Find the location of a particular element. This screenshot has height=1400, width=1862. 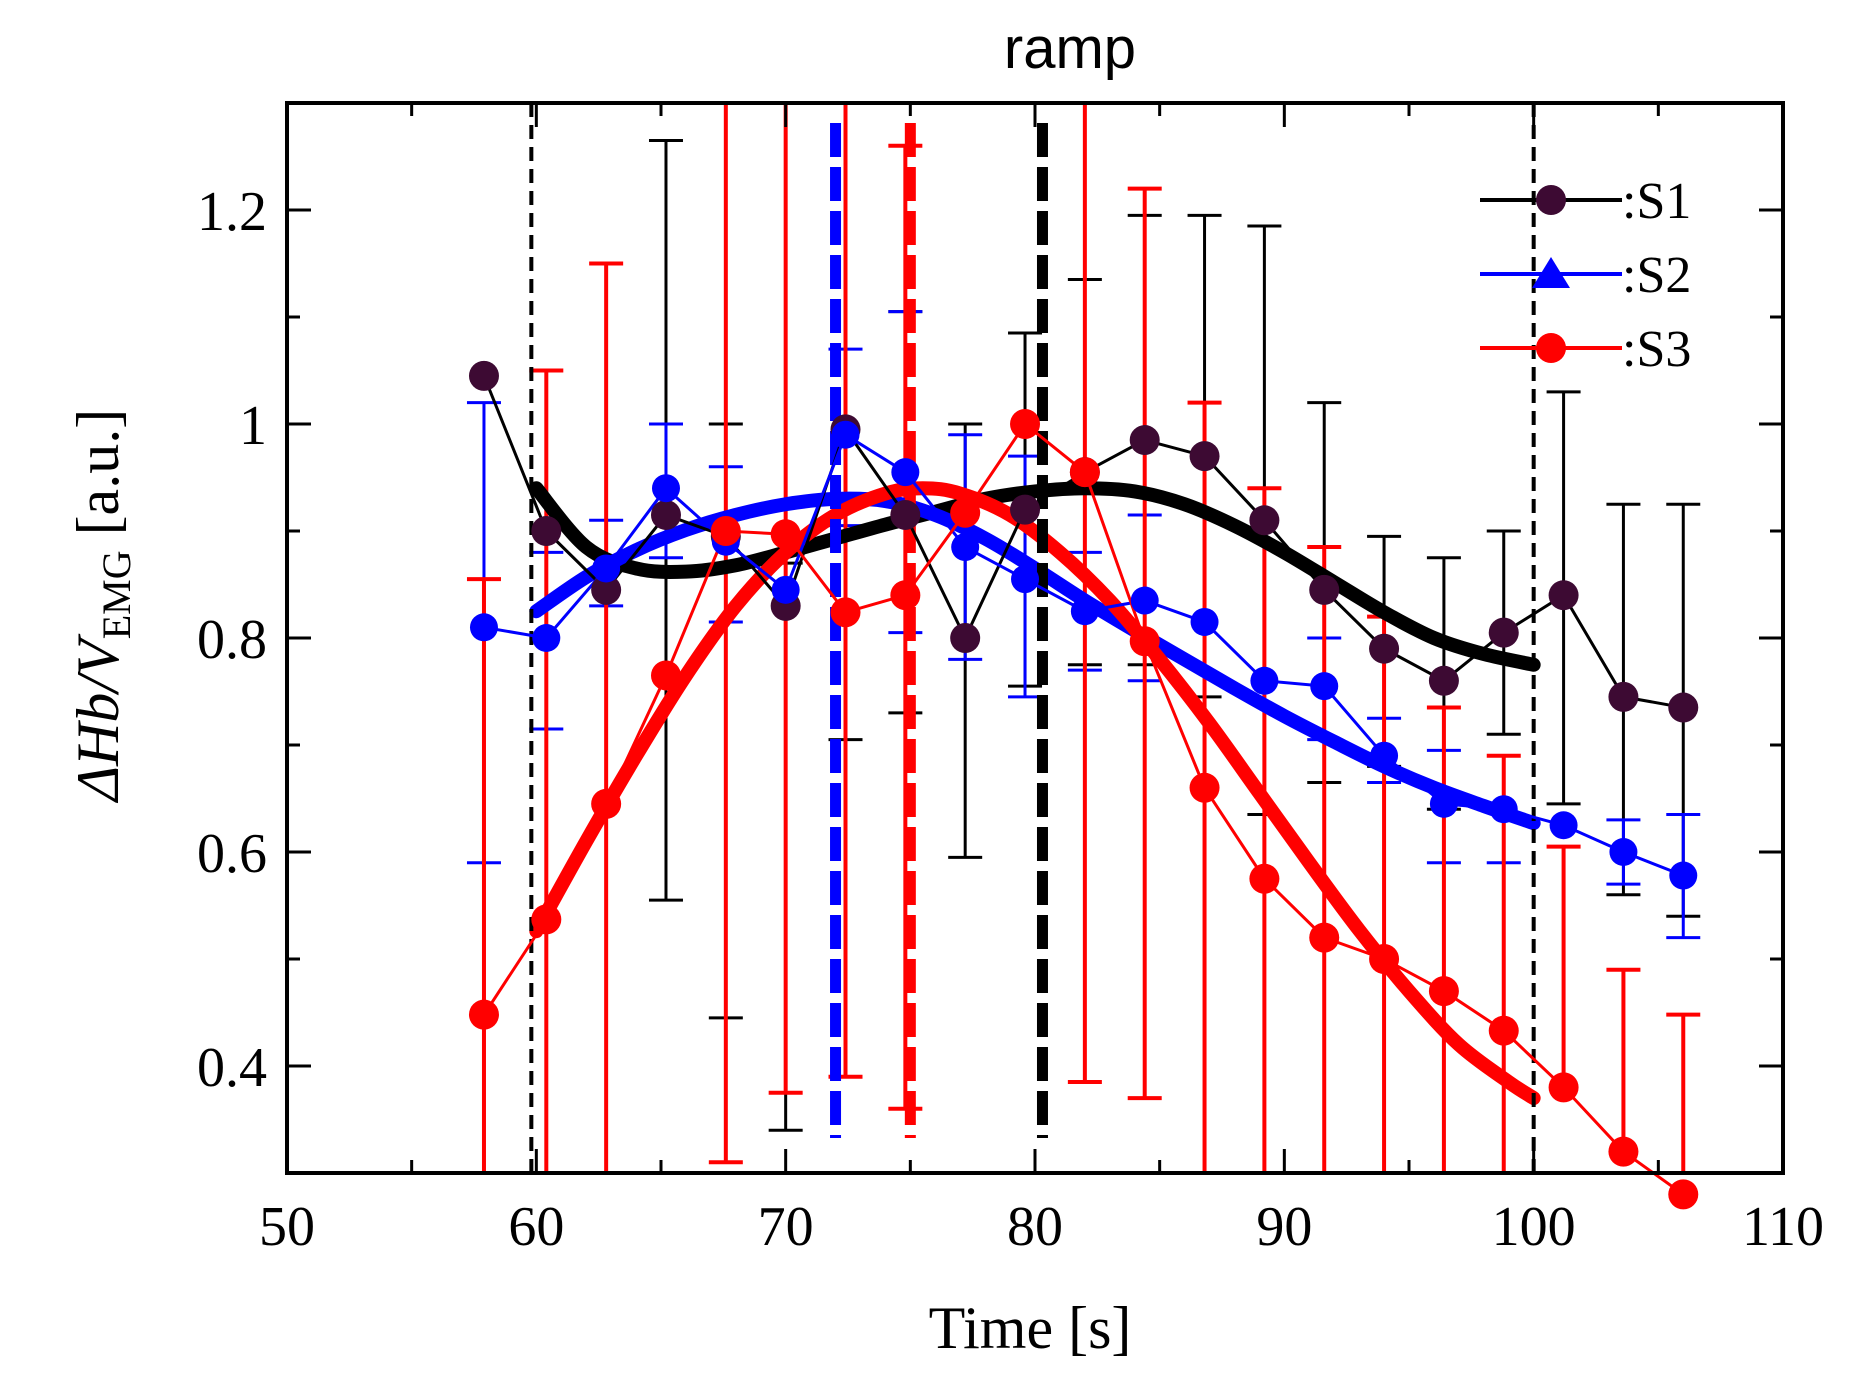

y-axis-title-unit: [a.u.] is located at coordinates (98, 480).